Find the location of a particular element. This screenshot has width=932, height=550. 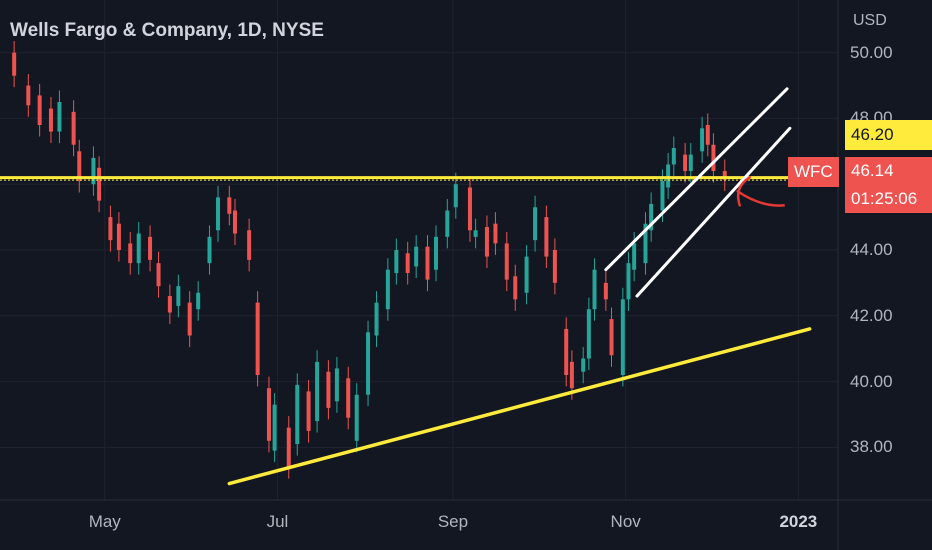

bar-countdown-badge: 01:25:06 is located at coordinates (888, 199).